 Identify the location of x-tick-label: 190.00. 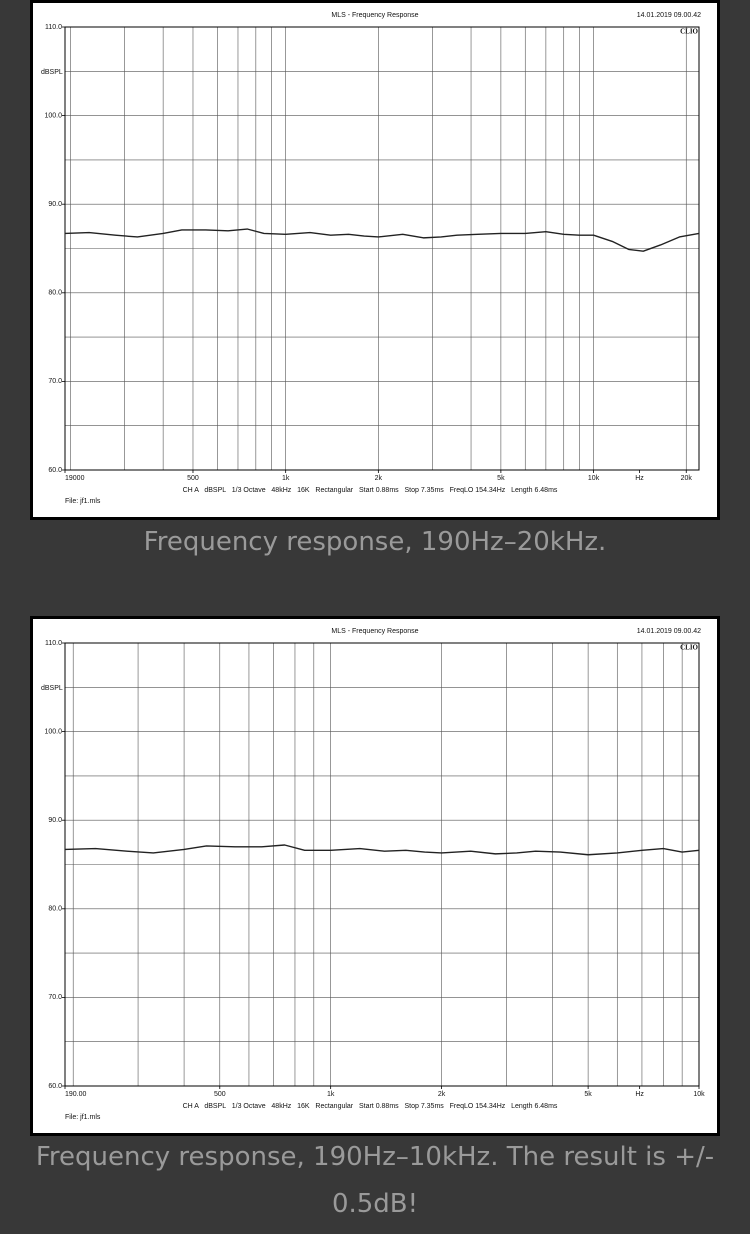
(76, 1094).